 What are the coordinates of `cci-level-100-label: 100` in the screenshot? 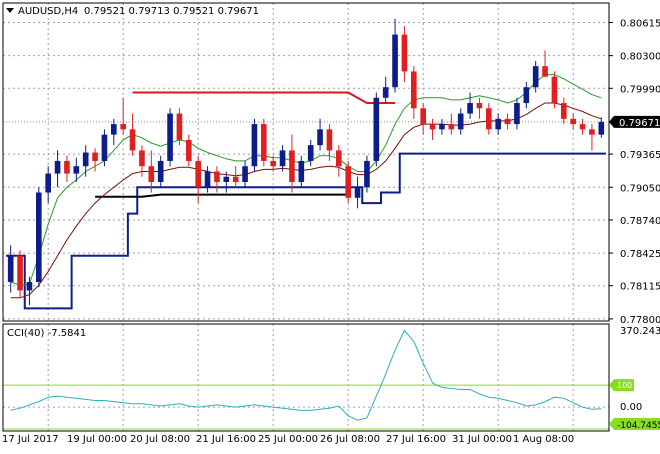 It's located at (624, 385).